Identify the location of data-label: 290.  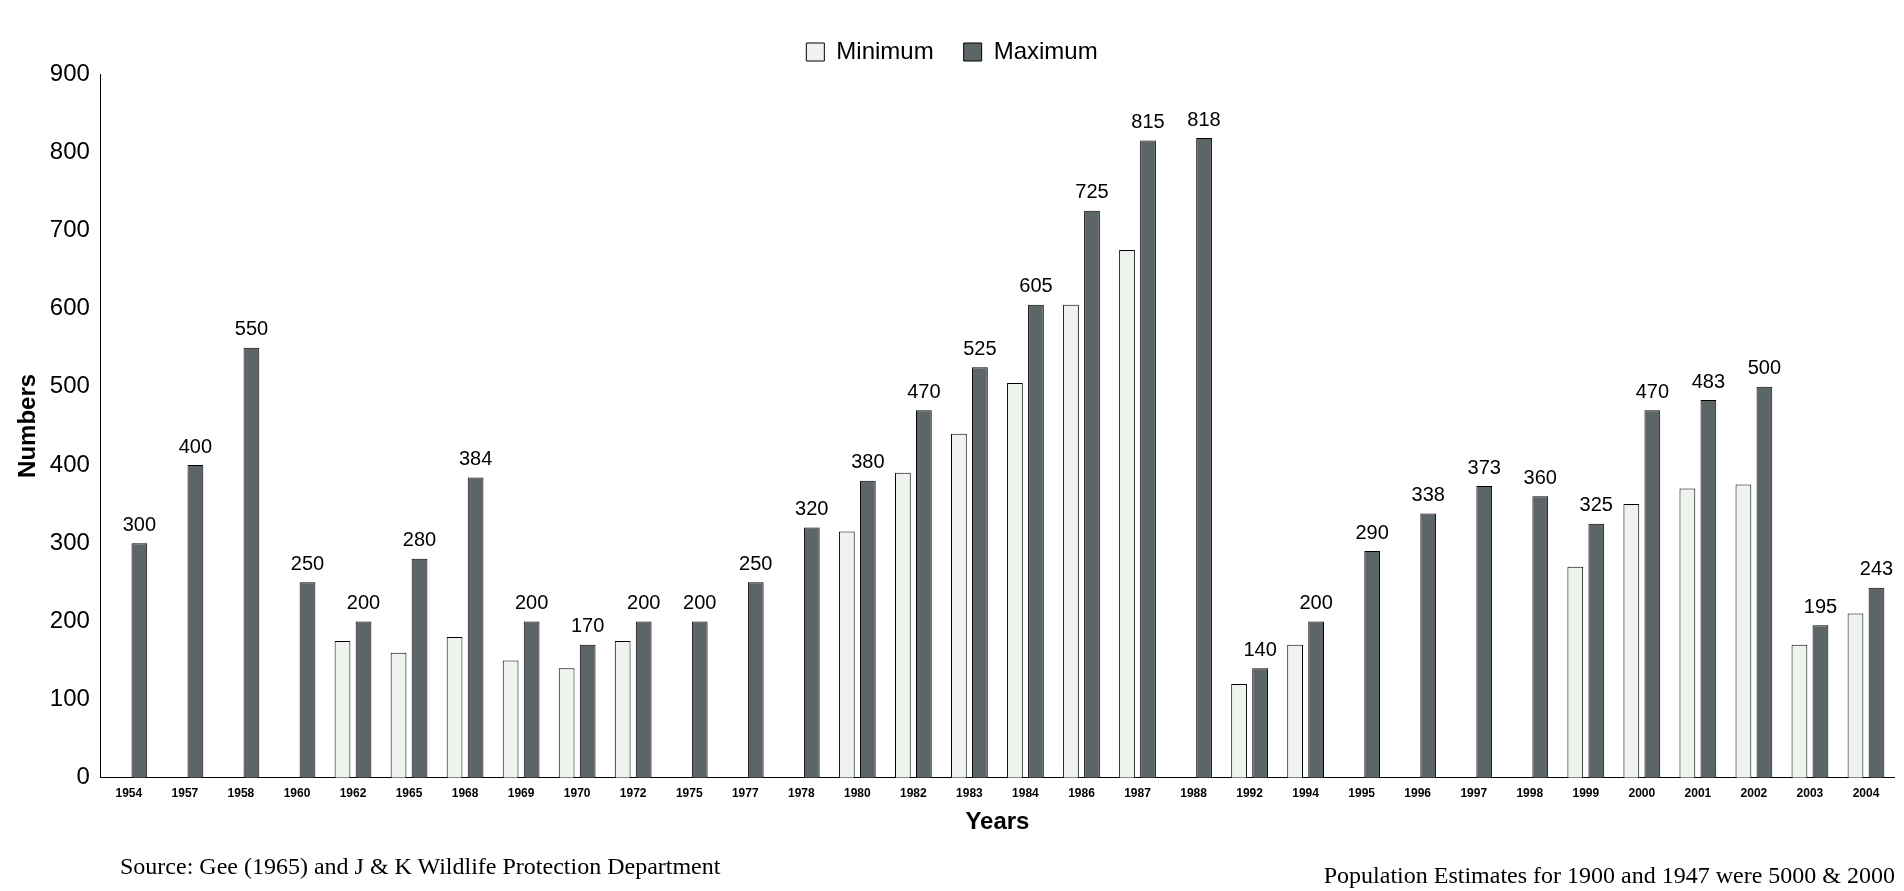
(1372, 531).